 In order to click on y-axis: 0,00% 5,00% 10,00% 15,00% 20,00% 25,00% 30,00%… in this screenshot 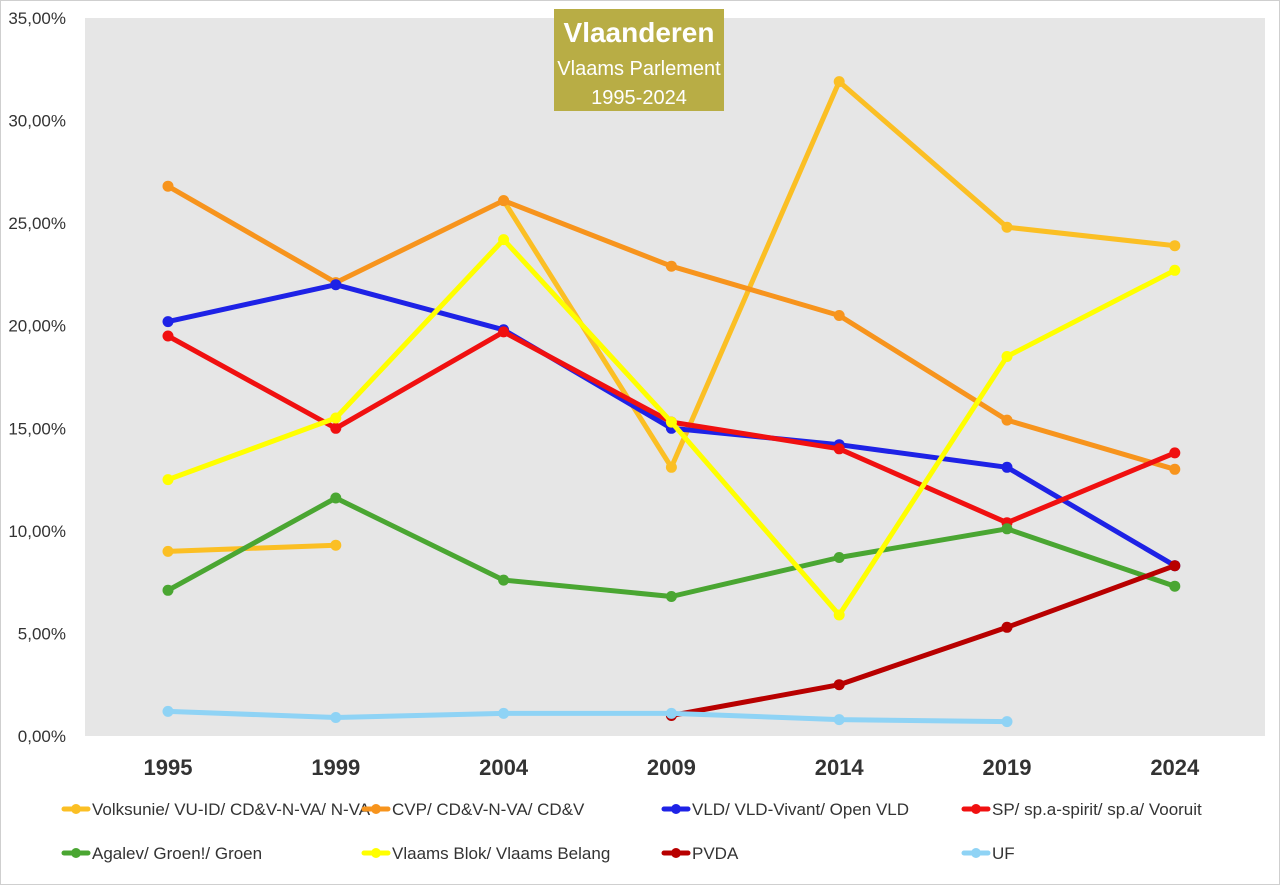, I will do `click(37, 377)`.